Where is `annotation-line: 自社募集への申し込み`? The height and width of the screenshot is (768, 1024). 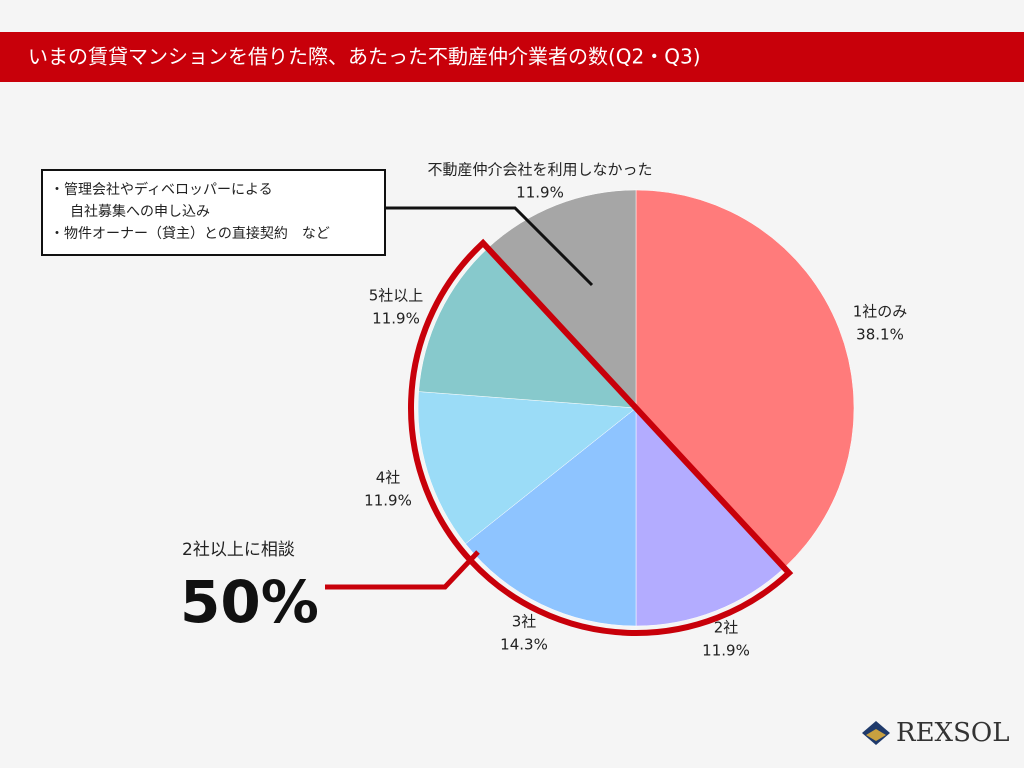 annotation-line: 自社募集への申し込み is located at coordinates (140, 211).